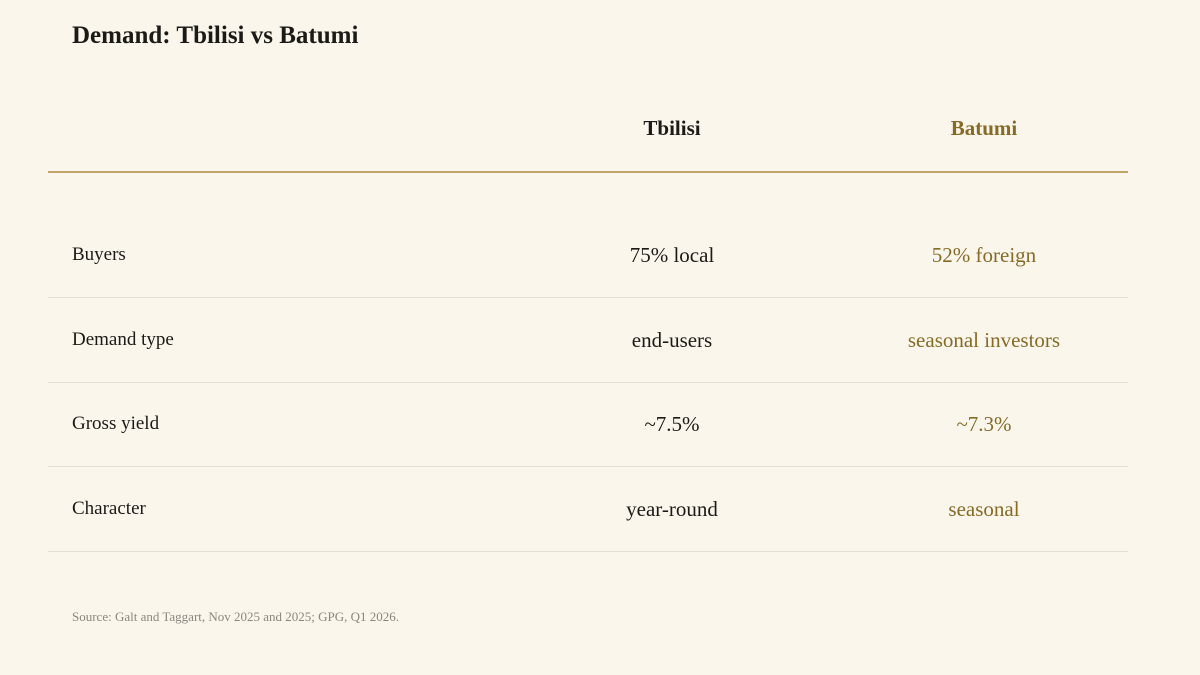 Image resolution: width=1200 pixels, height=675 pixels. What do you see at coordinates (984, 508) in the screenshot?
I see `batumi-value: seasonal` at bounding box center [984, 508].